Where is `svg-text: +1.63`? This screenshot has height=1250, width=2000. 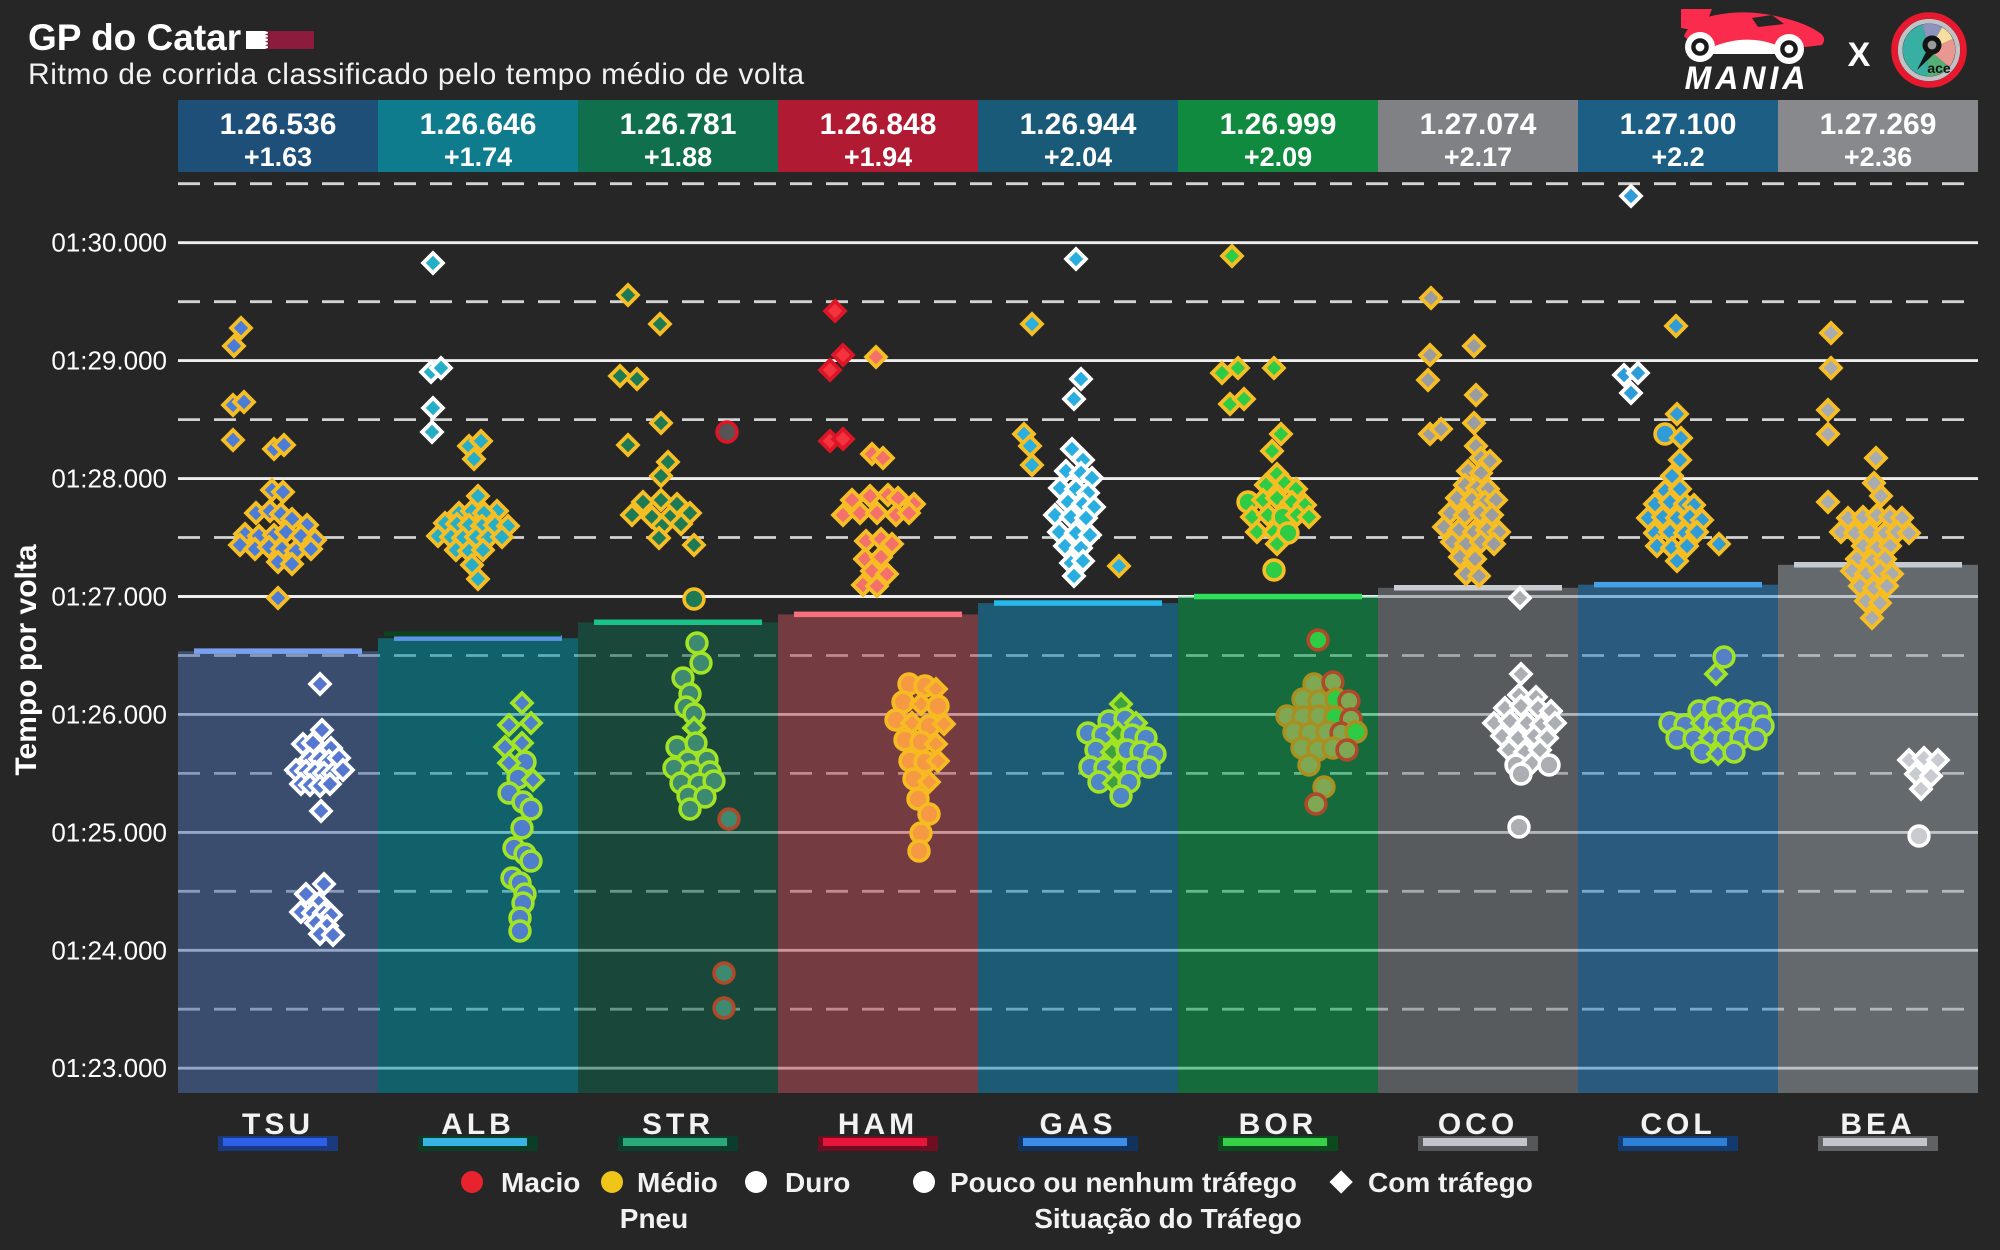
svg-text: +1.63 is located at coordinates (278, 157).